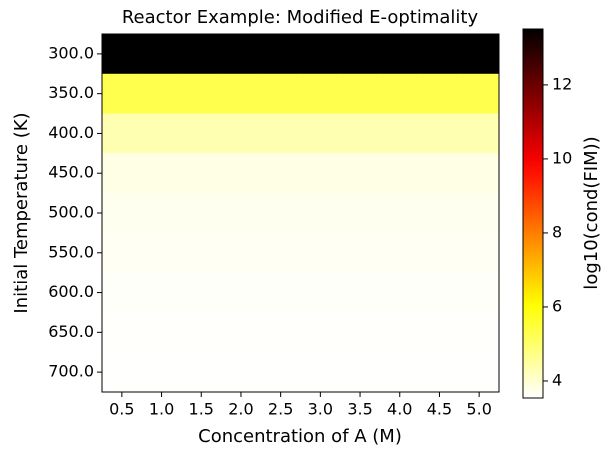 The height and width of the screenshot is (463, 613). What do you see at coordinates (399, 409) in the screenshot?
I see `x-tick-label: 4.0` at bounding box center [399, 409].